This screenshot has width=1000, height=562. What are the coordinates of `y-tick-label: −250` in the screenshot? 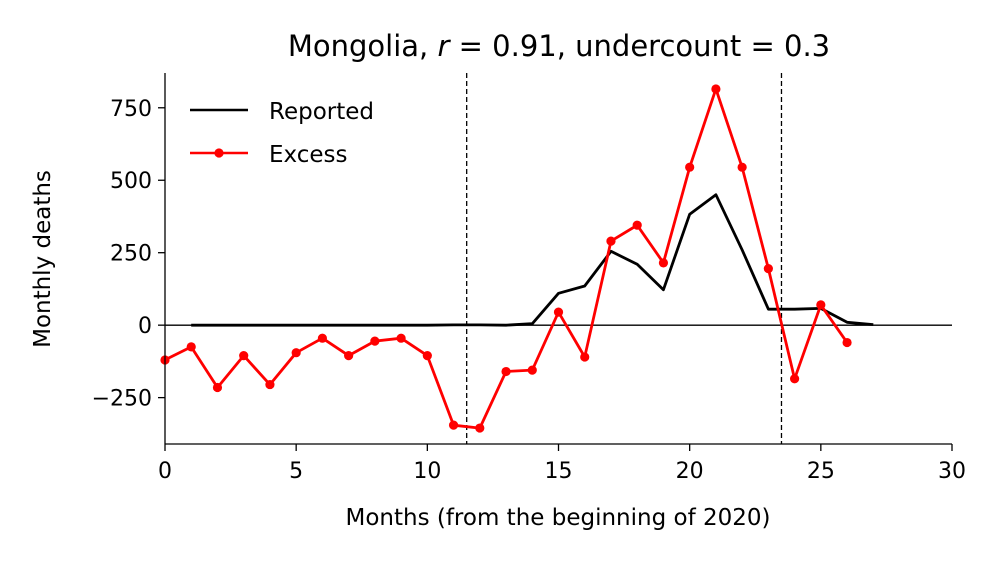 It's located at (122, 399).